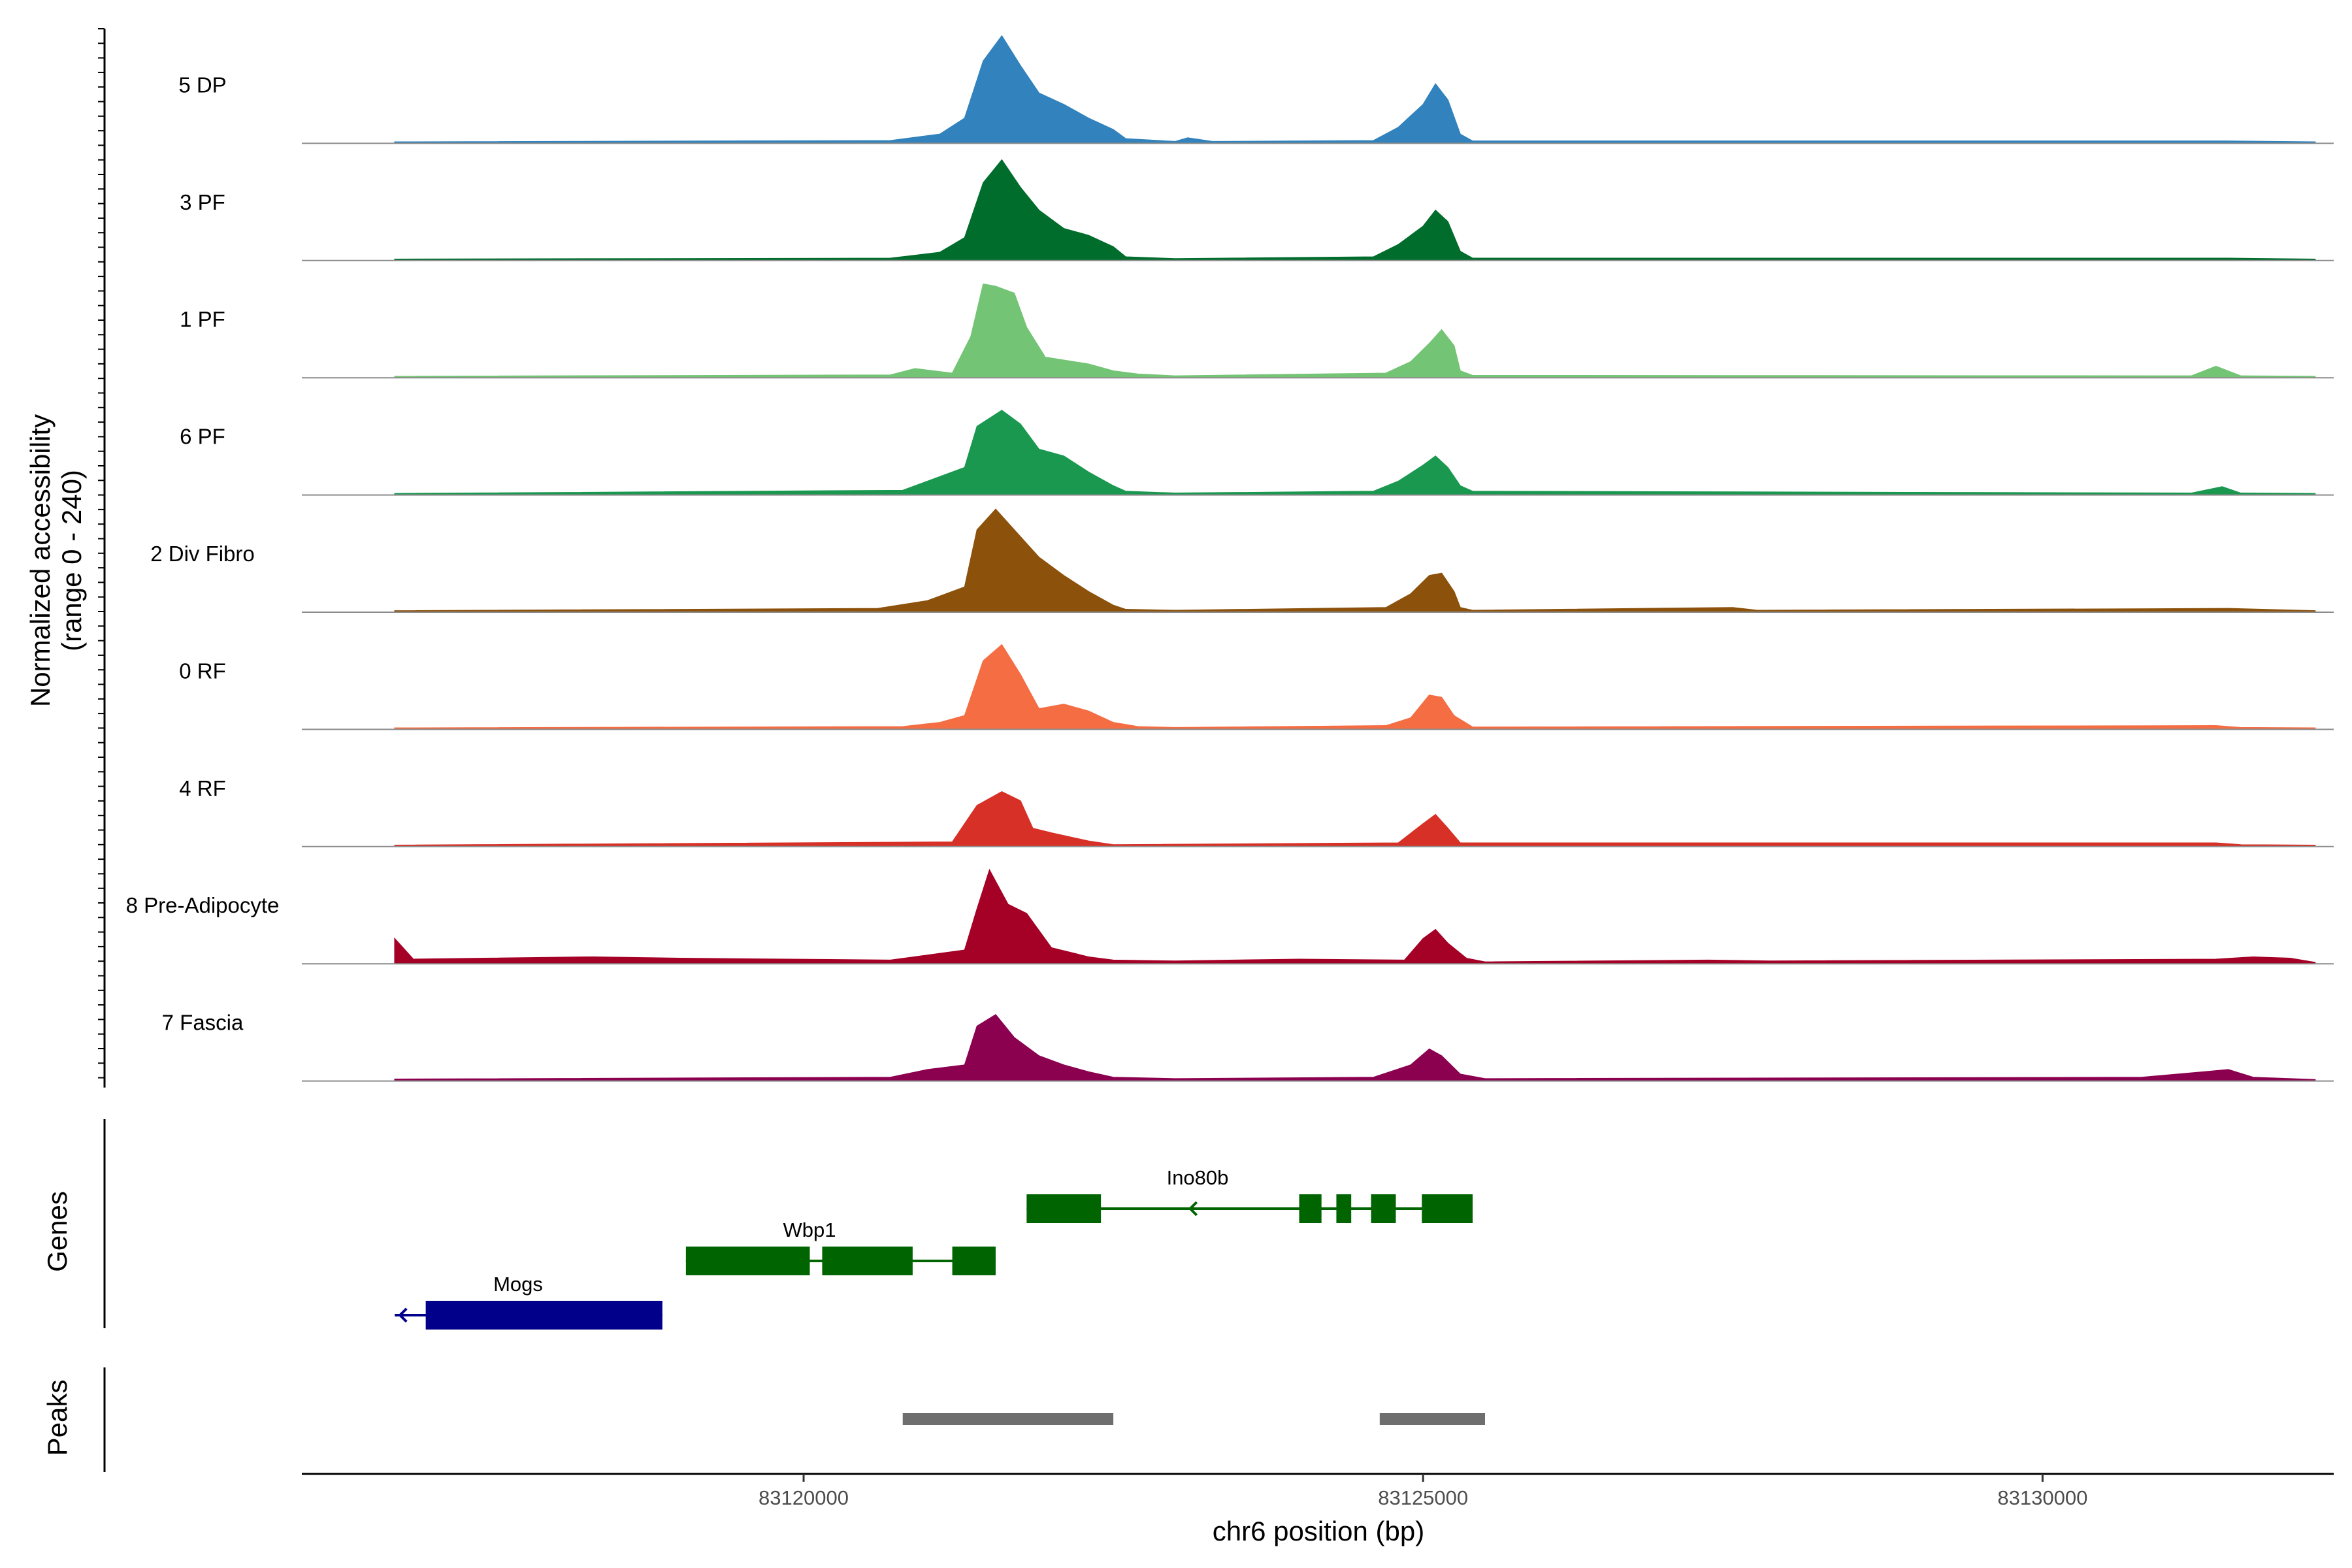  What do you see at coordinates (1194, 1419) in the screenshot?
I see `peaks-panel` at bounding box center [1194, 1419].